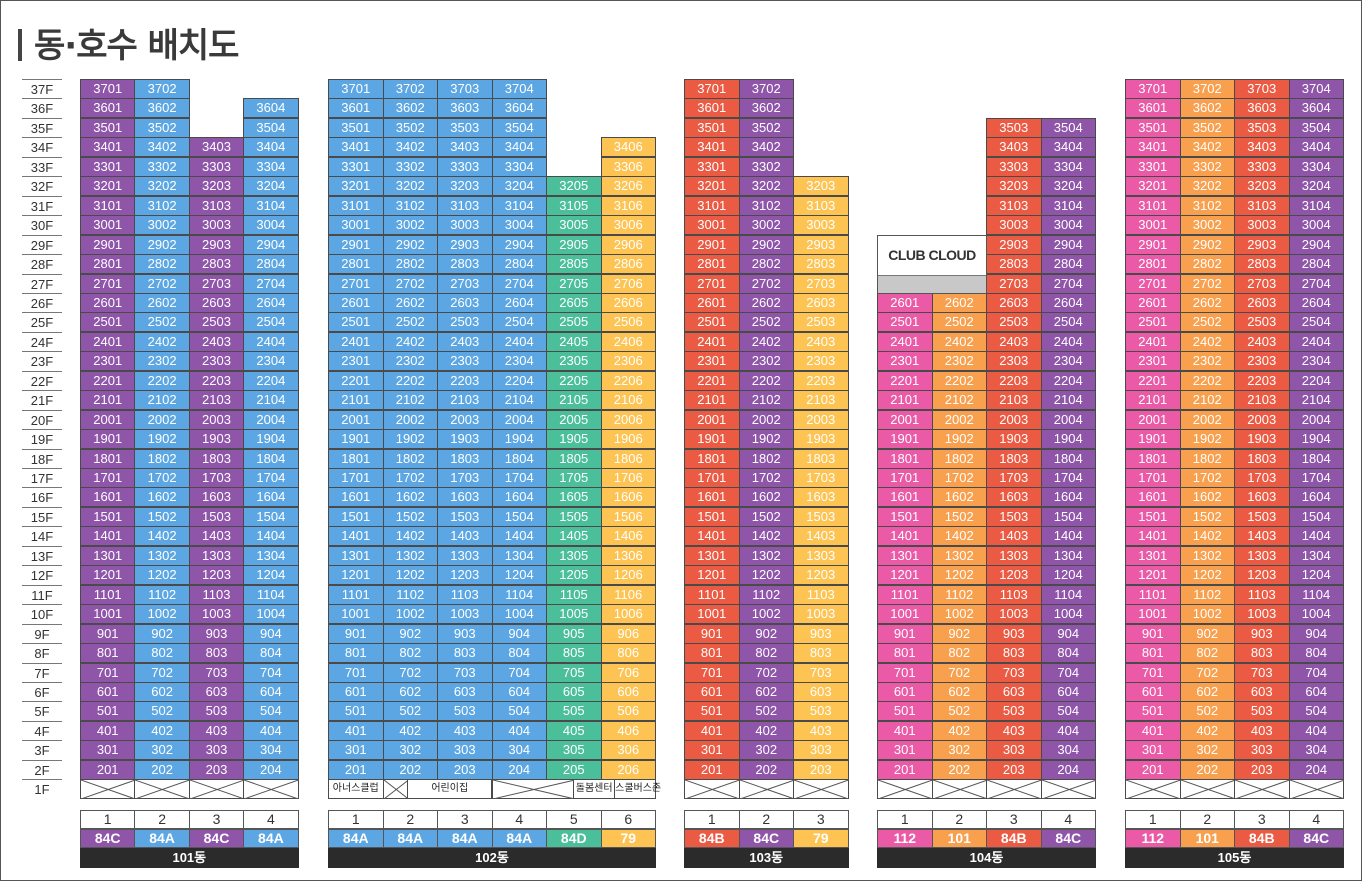 This screenshot has height=881, width=1362. Describe the element at coordinates (42, 185) in the screenshot. I see `floor-label: 32F` at that location.